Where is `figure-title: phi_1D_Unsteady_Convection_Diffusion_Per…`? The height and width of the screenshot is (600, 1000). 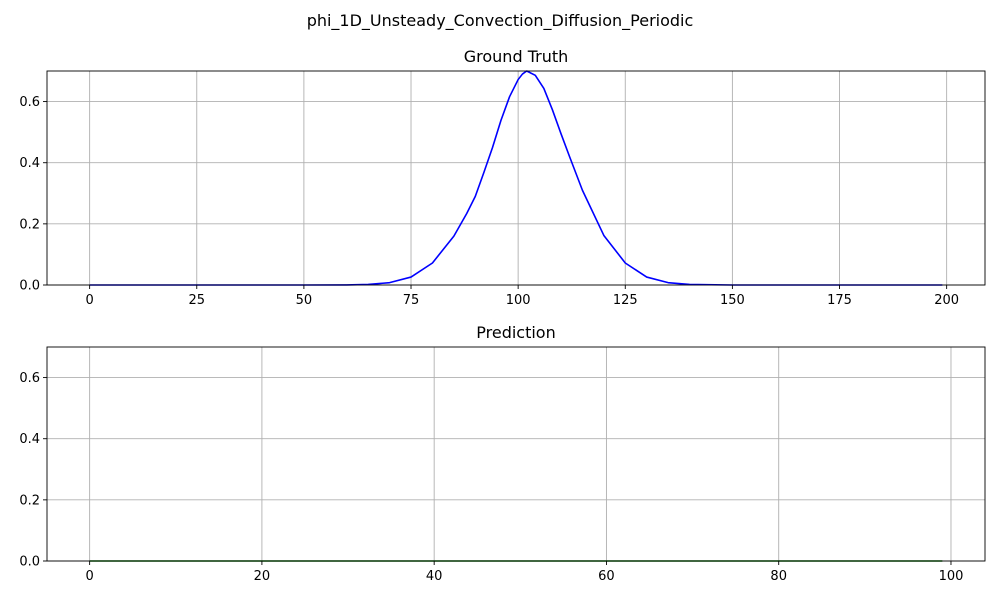
figure-title: phi_1D_Unsteady_Convection_Diffusion_Per… is located at coordinates (500, 21).